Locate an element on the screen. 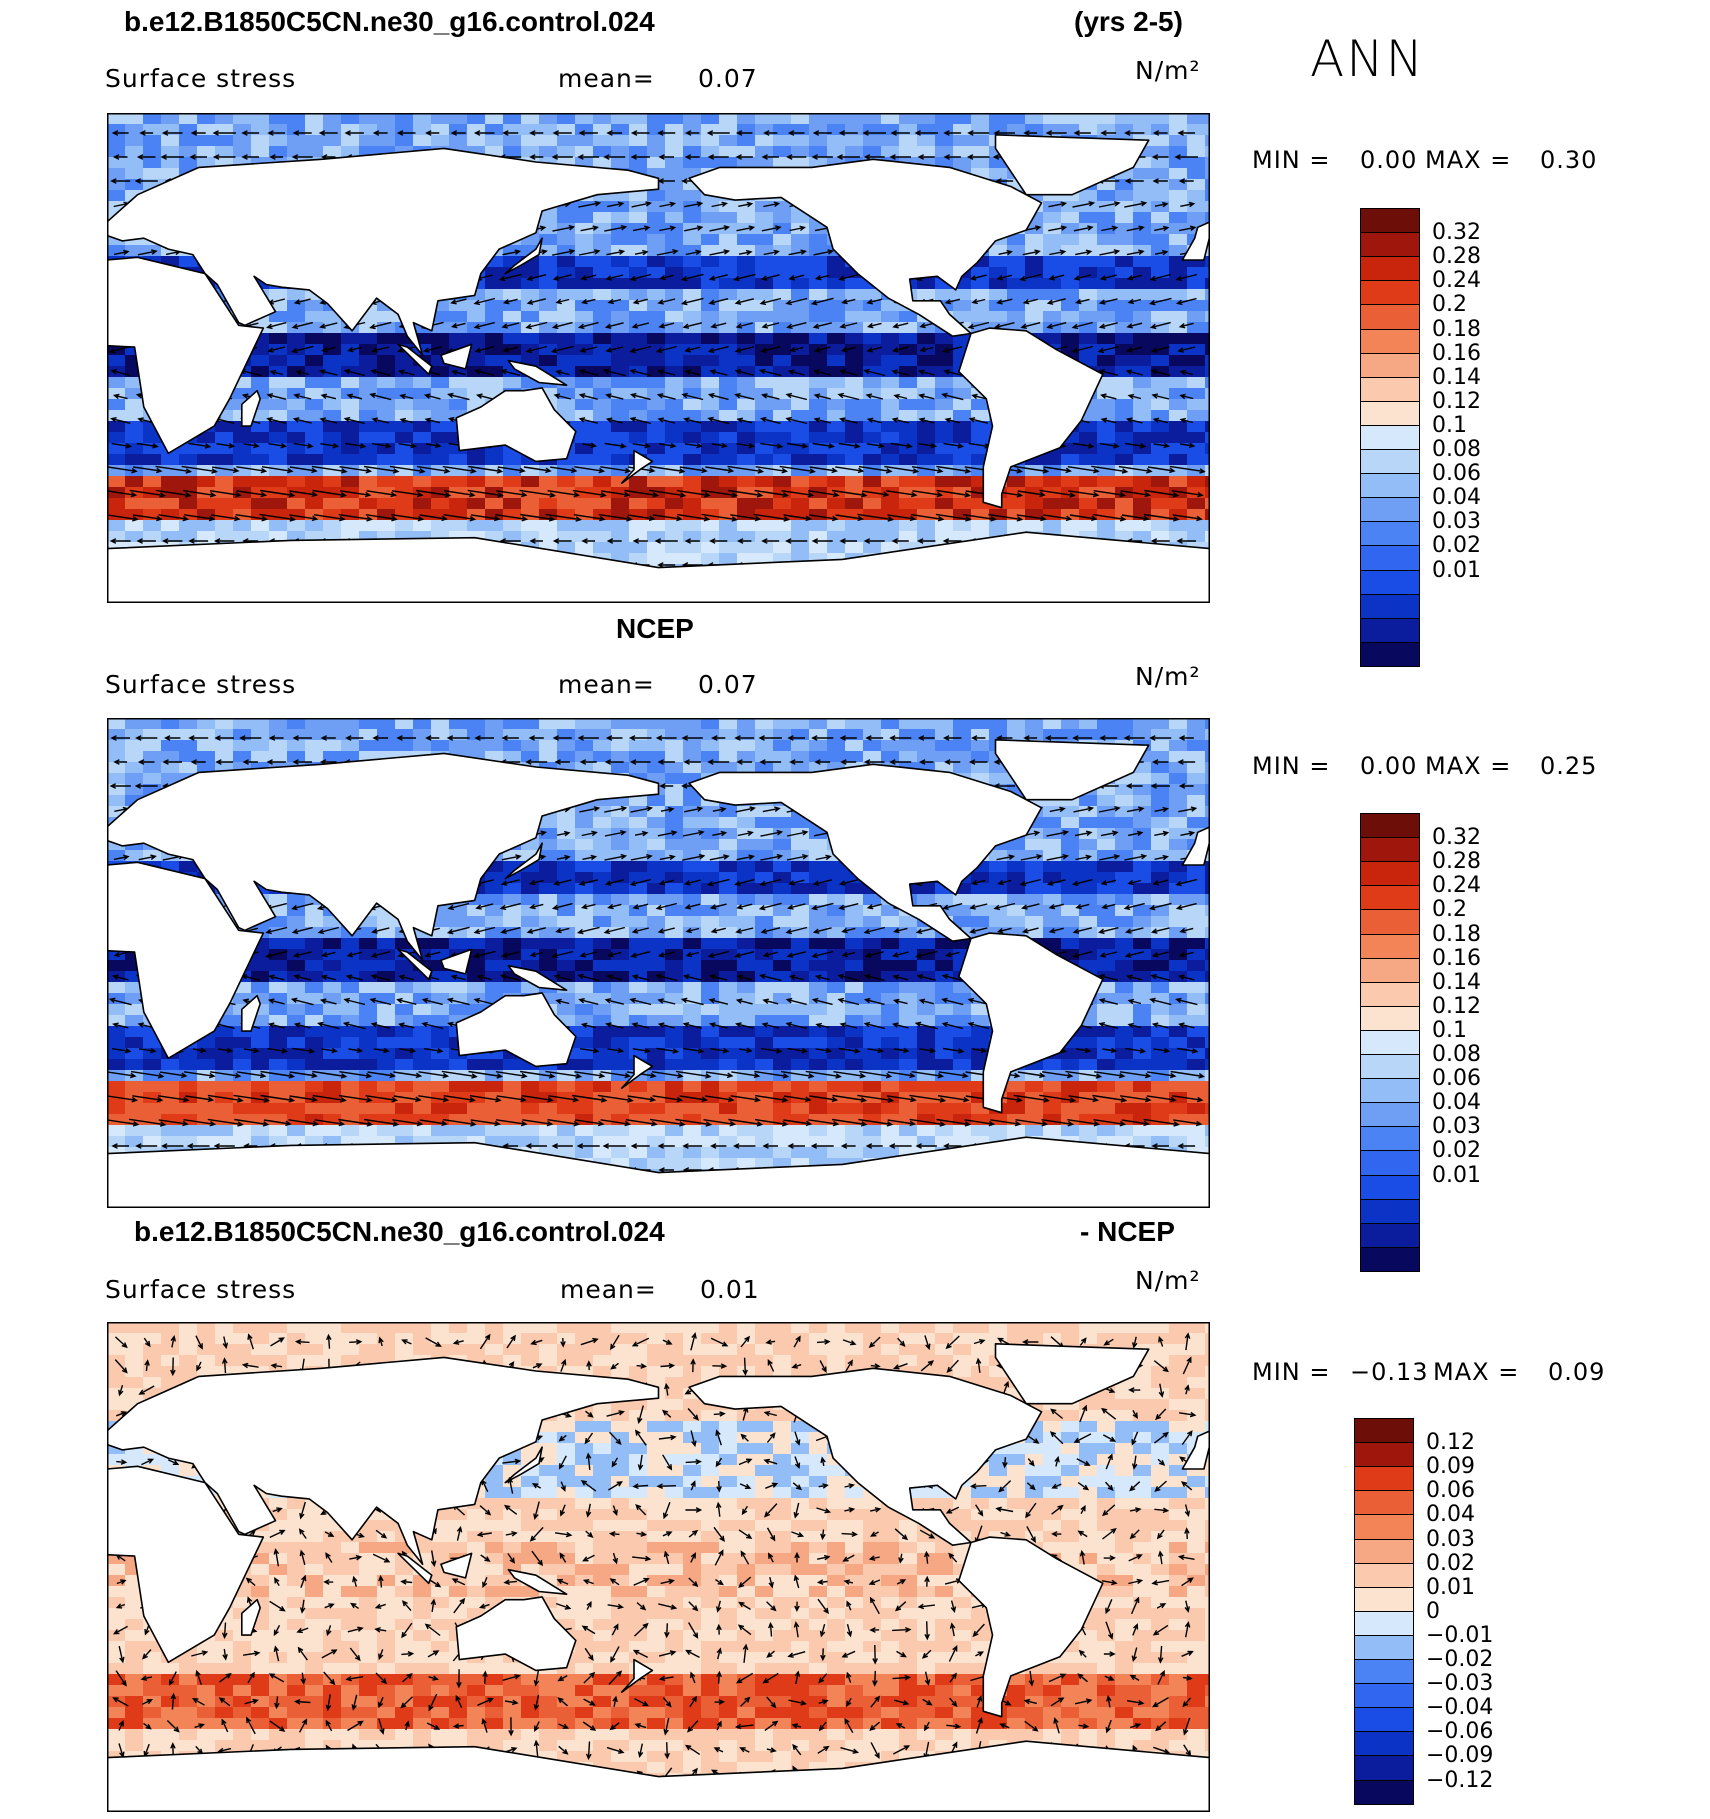 The image size is (1710, 1819). panel-1-case-title: b.e12.B1850C5CN.ne30_g16.control.024 is located at coordinates (389, 21).